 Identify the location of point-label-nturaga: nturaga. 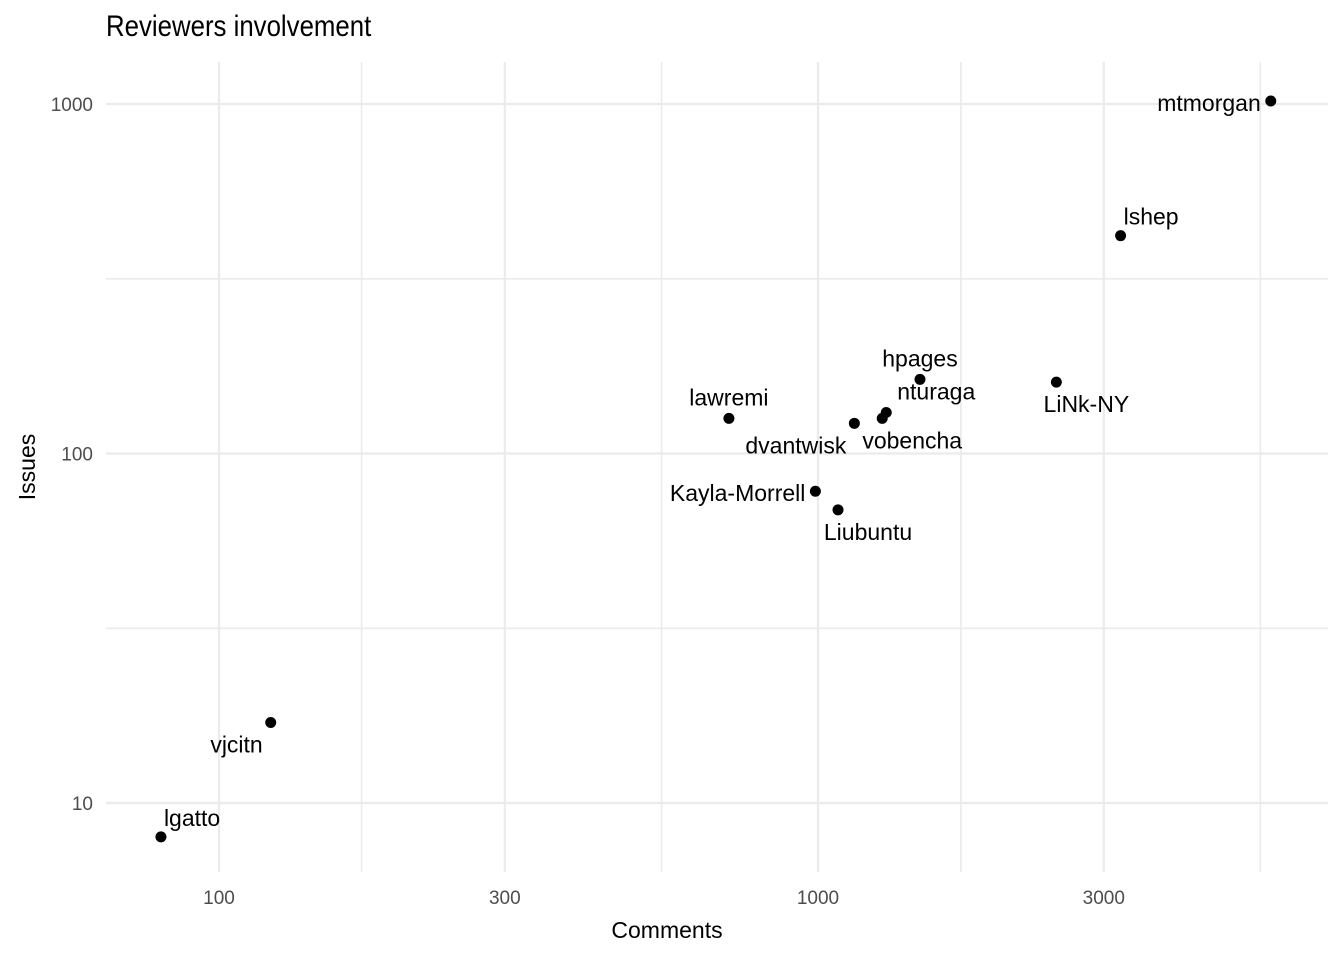
(936, 392).